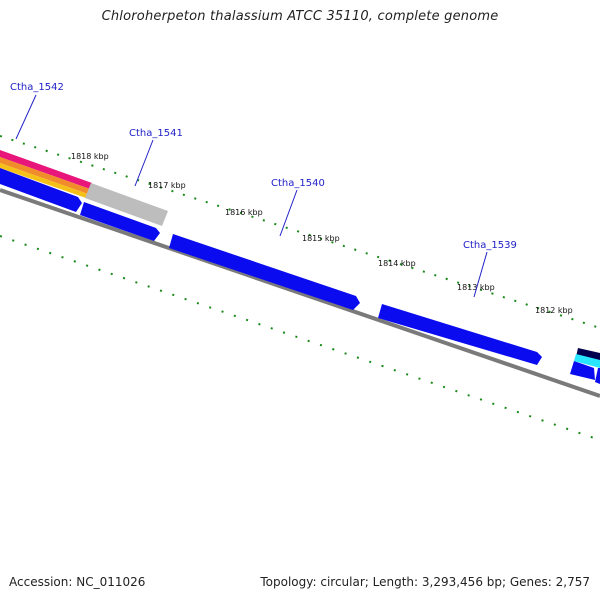 The image size is (600, 600). I want to click on accession-text: Accession: NC_011026, so click(77, 582).